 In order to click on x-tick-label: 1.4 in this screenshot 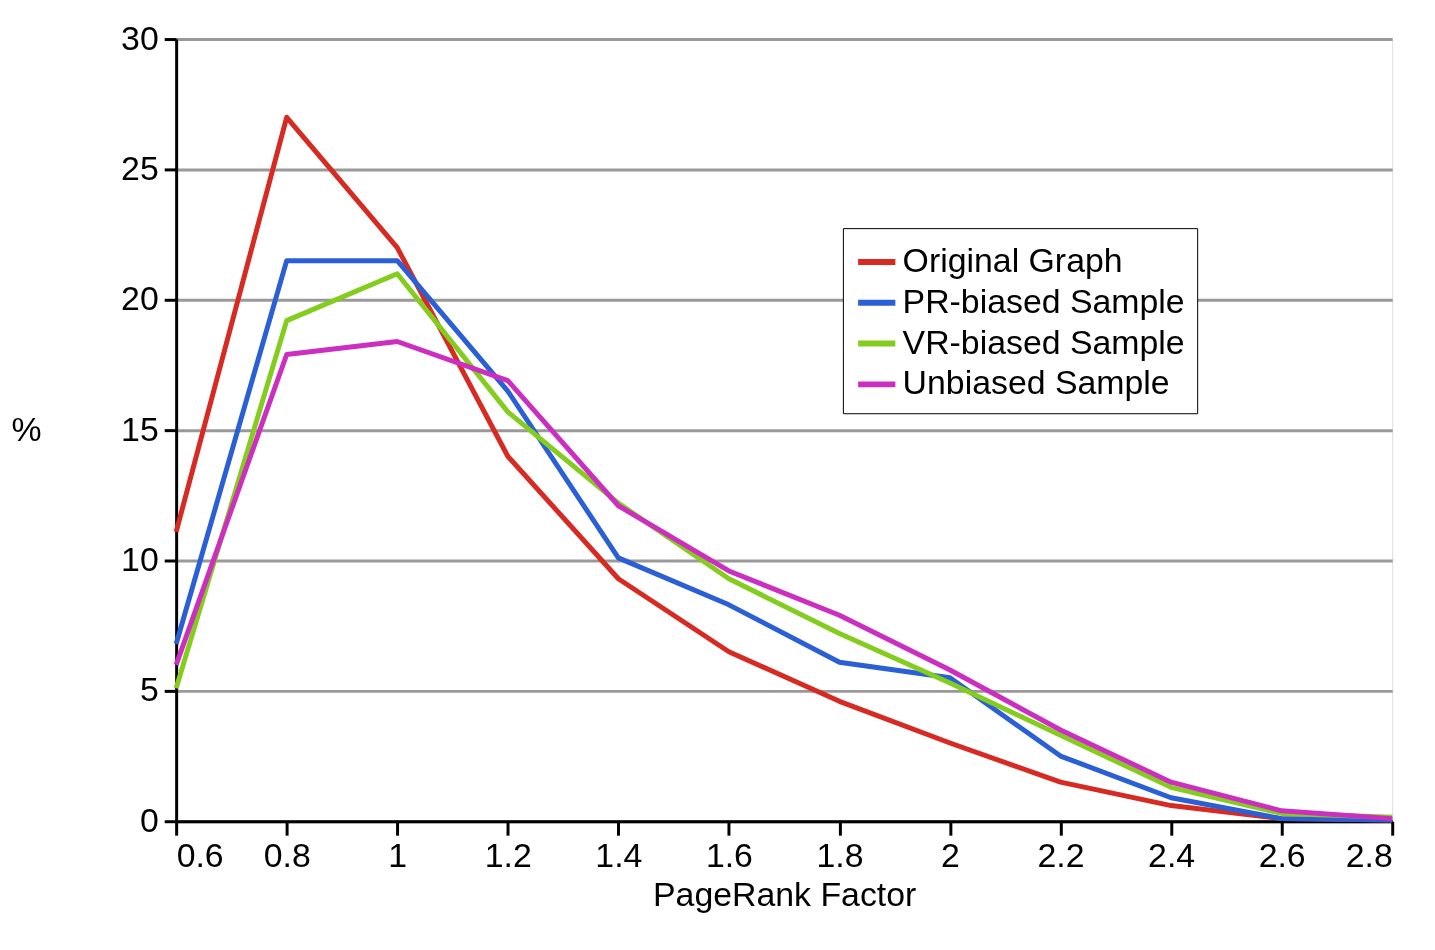, I will do `click(619, 854)`.